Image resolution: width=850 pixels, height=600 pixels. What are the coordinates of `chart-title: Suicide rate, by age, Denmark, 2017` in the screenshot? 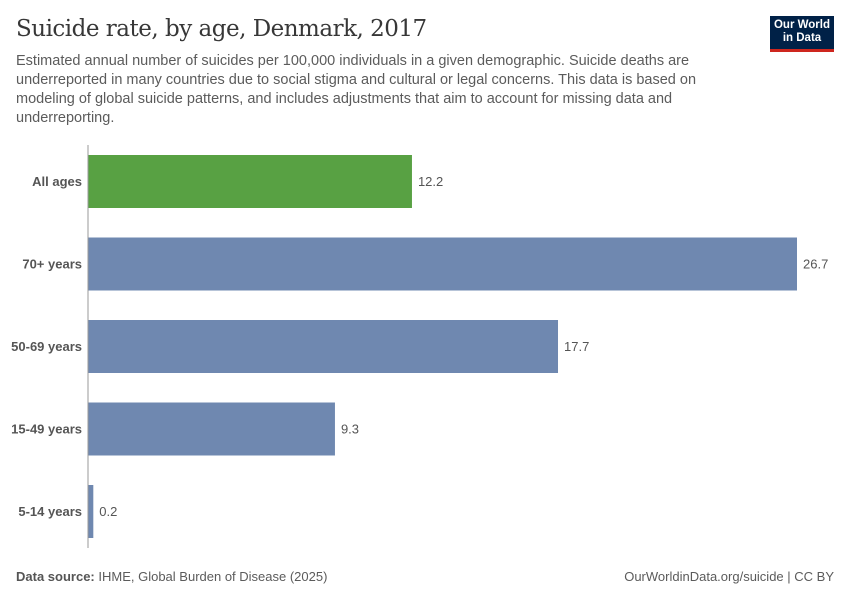 It's located at (221, 29).